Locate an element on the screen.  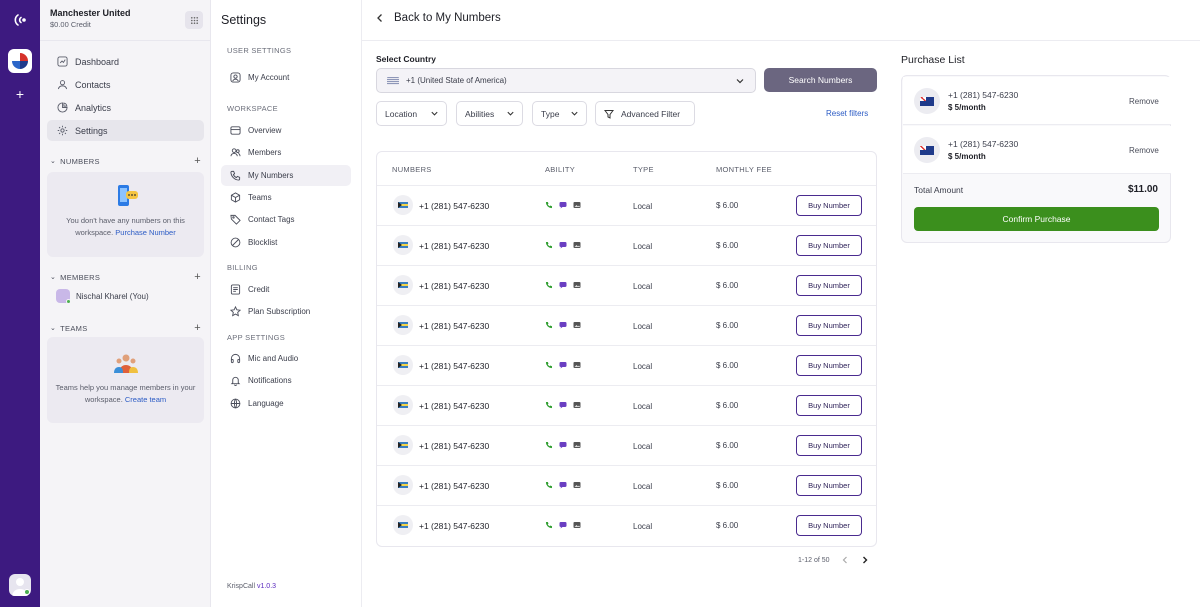
add-workspace-icon: + is located at coordinates (20, 94).